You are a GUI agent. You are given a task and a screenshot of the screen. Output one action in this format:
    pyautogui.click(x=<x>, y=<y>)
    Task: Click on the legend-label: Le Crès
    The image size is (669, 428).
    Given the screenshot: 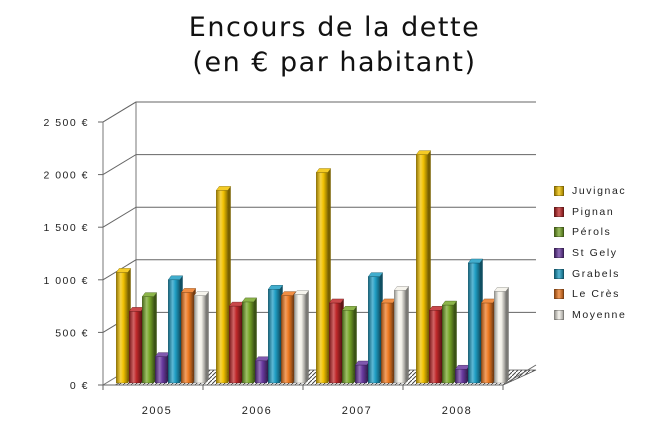 What is the action you would take?
    pyautogui.click(x=596, y=294)
    